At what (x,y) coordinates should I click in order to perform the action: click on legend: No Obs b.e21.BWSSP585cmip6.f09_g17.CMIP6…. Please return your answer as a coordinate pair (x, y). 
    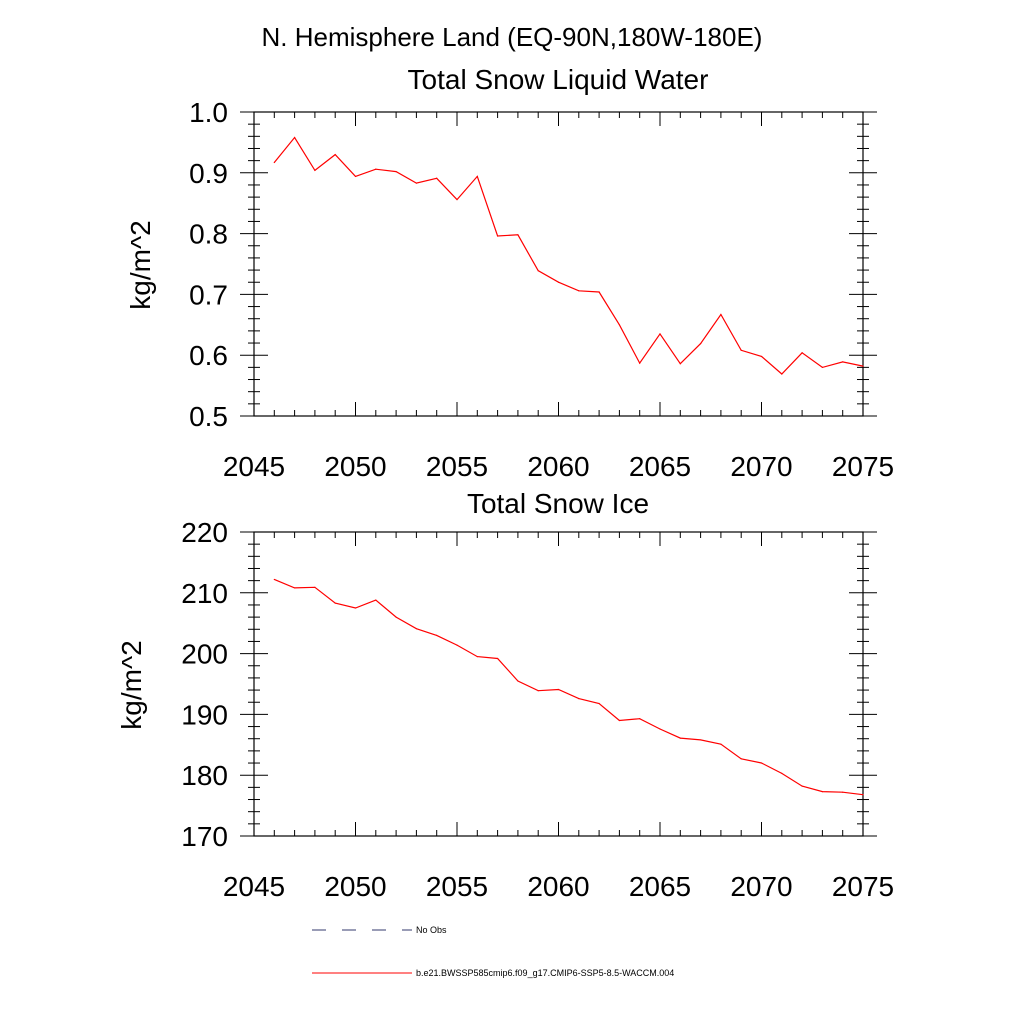
    Looking at the image, I should click on (493, 951).